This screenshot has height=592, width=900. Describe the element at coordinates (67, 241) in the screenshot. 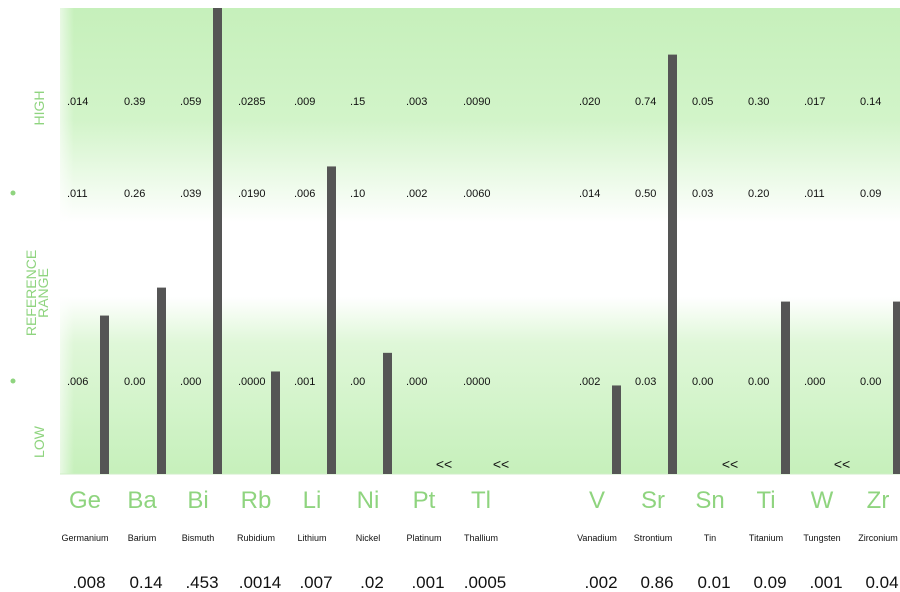

I see `band-left-fade` at that location.